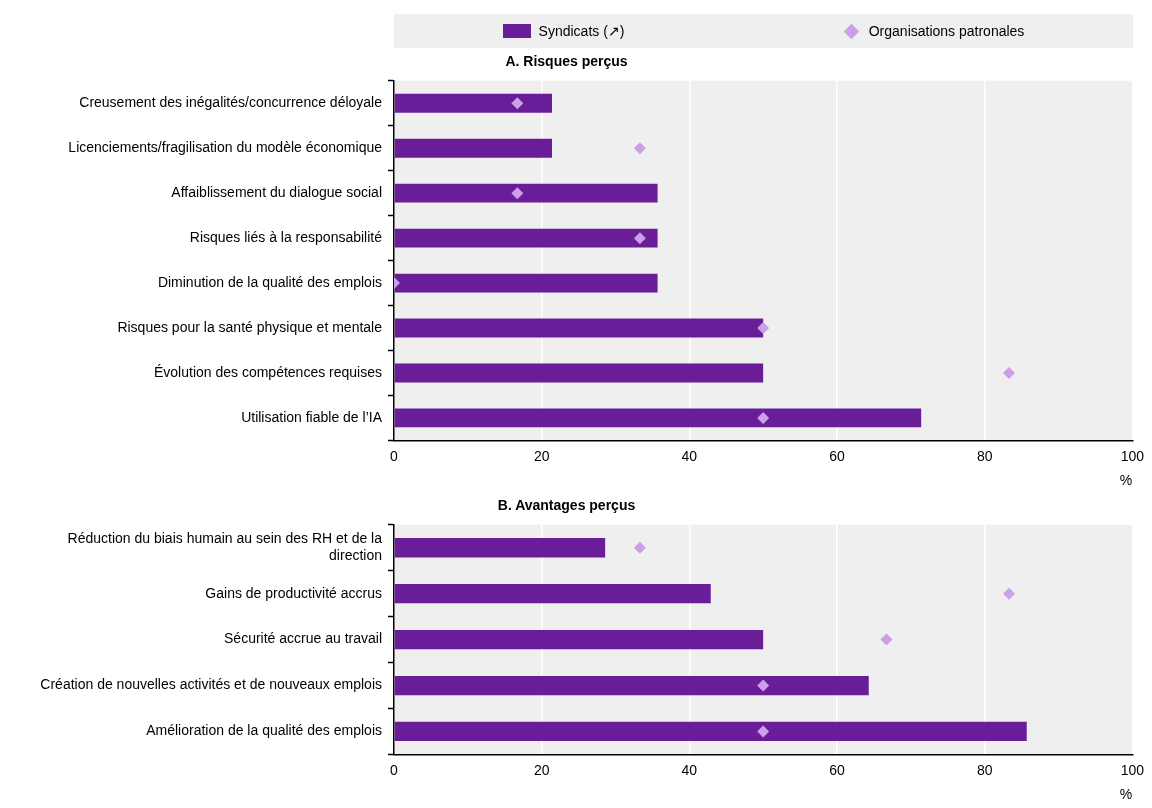 Image resolution: width=1152 pixels, height=808 pixels. I want to click on y-tick-label: Création de nouvelles activités et de nouveaux emplois, so click(211, 684).